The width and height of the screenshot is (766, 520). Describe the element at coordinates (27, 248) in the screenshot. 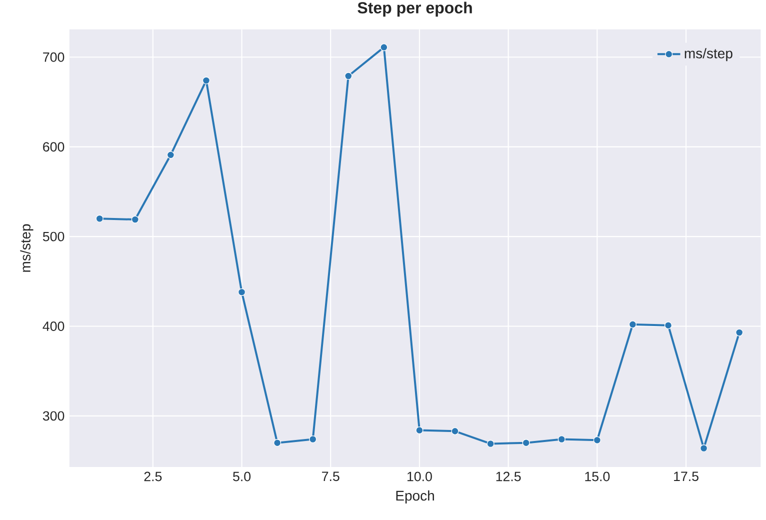

I see `y-axis-title: ms/step` at that location.